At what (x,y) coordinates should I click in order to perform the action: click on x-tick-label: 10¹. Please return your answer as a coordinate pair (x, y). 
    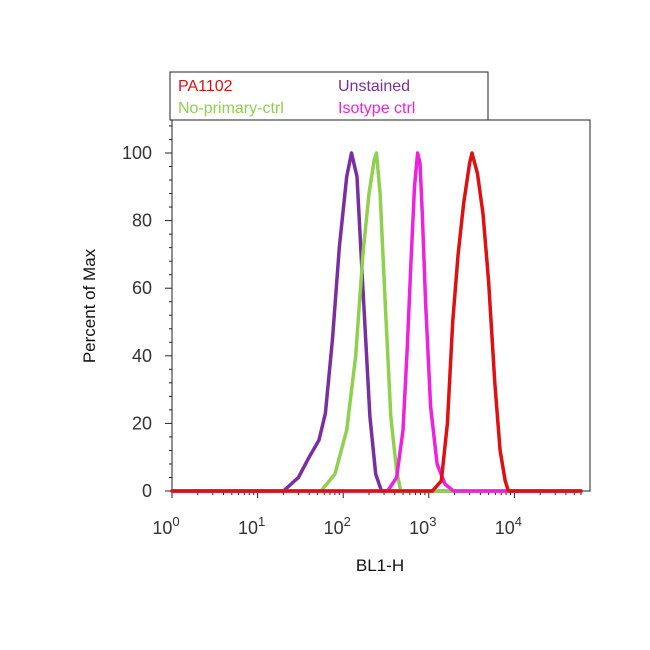
    Looking at the image, I should click on (251, 526).